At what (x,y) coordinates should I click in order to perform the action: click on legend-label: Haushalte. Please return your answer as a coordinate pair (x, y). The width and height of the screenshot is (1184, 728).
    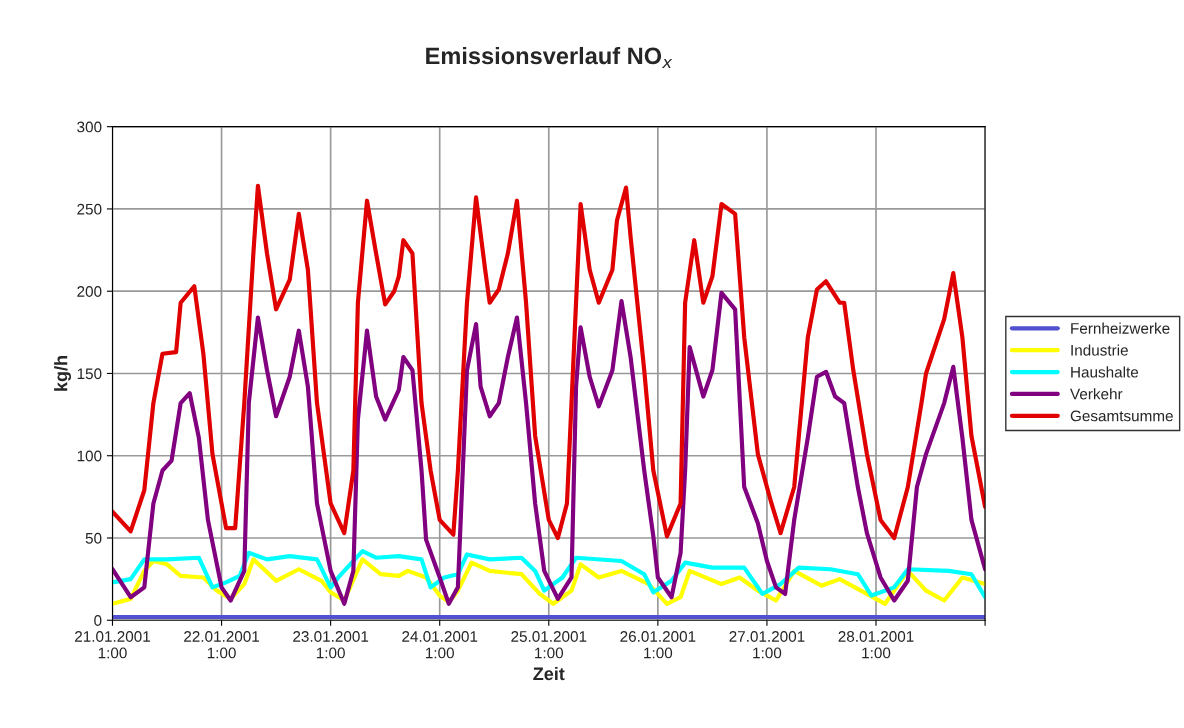
    Looking at the image, I should click on (1105, 372).